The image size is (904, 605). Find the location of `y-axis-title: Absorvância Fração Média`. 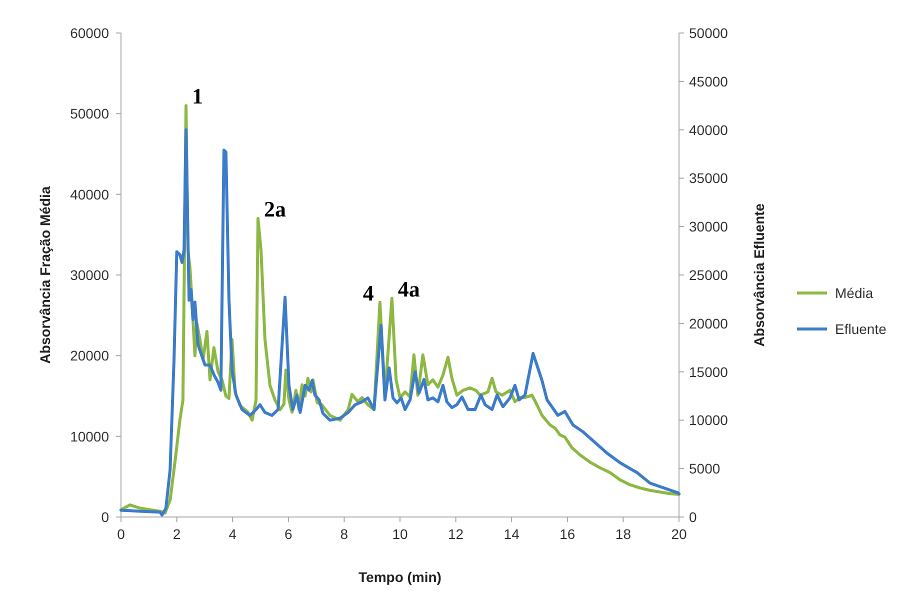

y-axis-title: Absorvância Fração Média is located at coordinates (45, 275).